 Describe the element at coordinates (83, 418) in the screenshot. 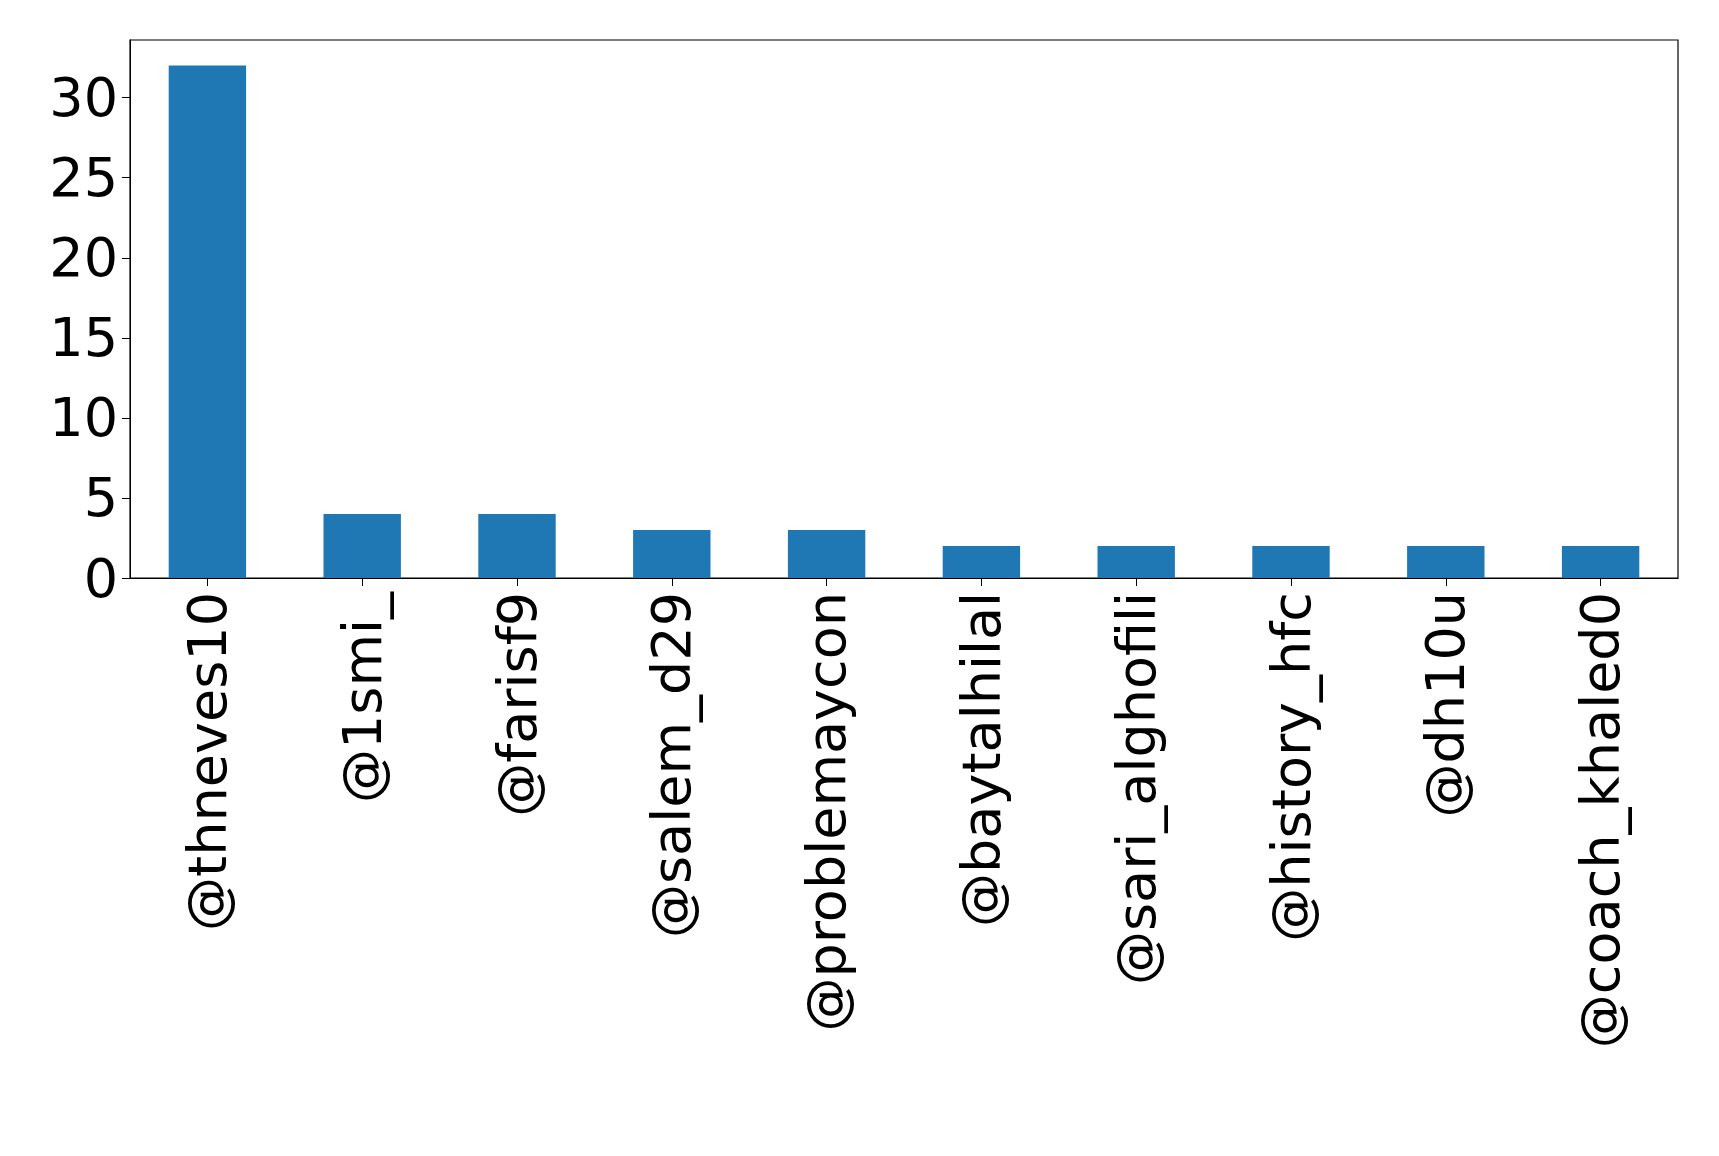

I see `y-tick-label: 10` at that location.